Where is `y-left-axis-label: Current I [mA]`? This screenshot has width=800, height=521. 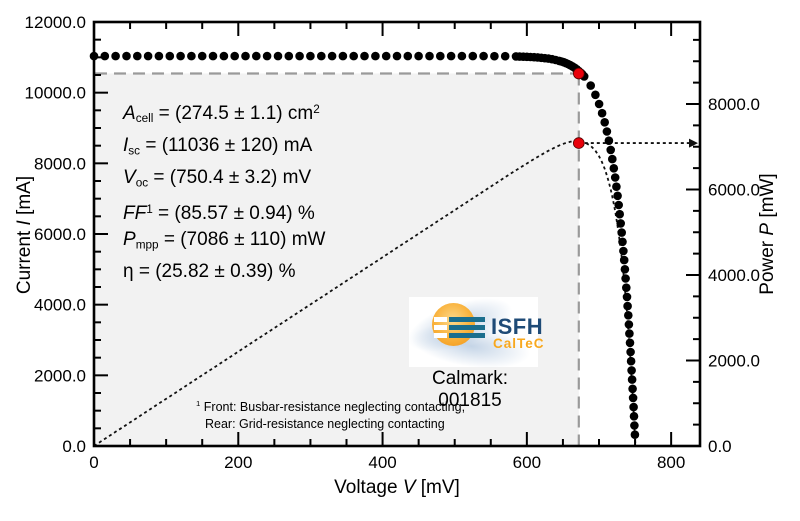 y-left-axis-label: Current I [mA] is located at coordinates (24, 235).